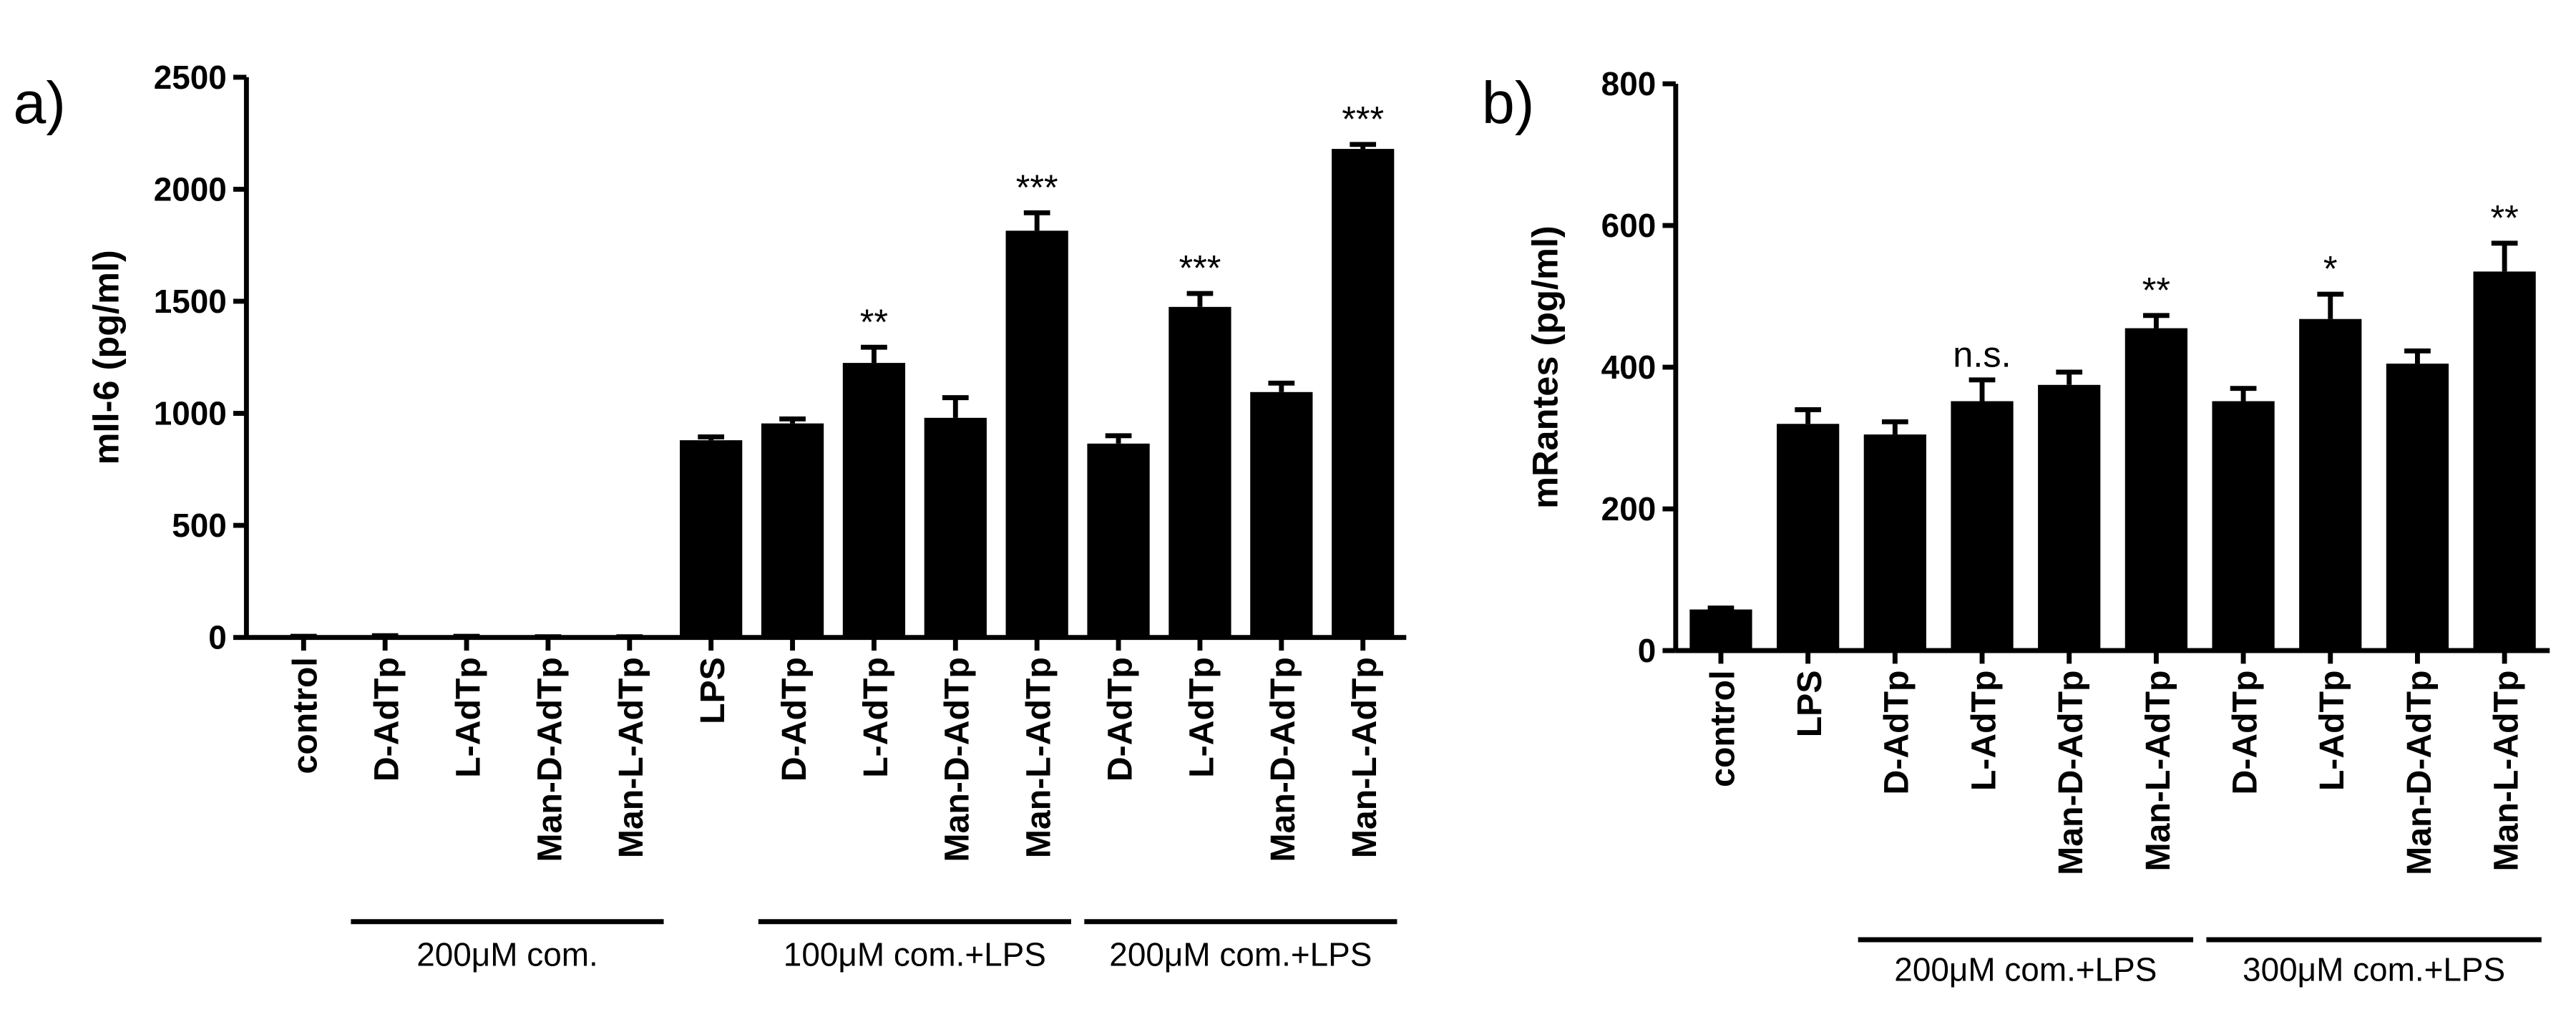  I want to click on y-tick-label: 2500, so click(190, 77).